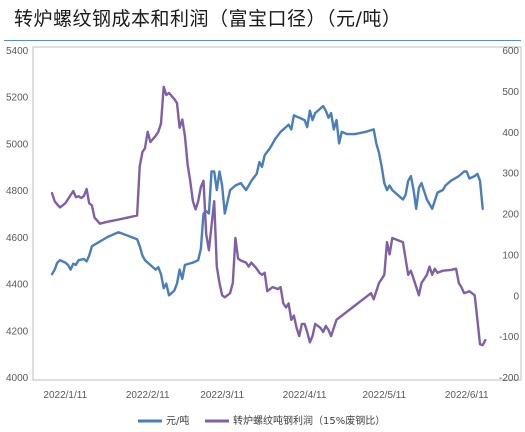 This screenshot has width=525, height=432. I want to click on y-right-tick-label: 0, so click(516, 296).